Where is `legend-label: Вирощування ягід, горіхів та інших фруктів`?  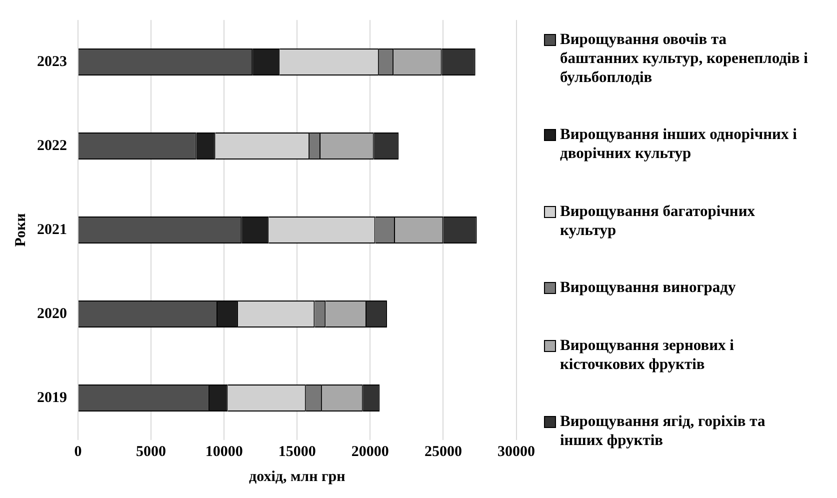 legend-label: Вирощування ягід, горіхів та інших фруктів is located at coordinates (663, 431).